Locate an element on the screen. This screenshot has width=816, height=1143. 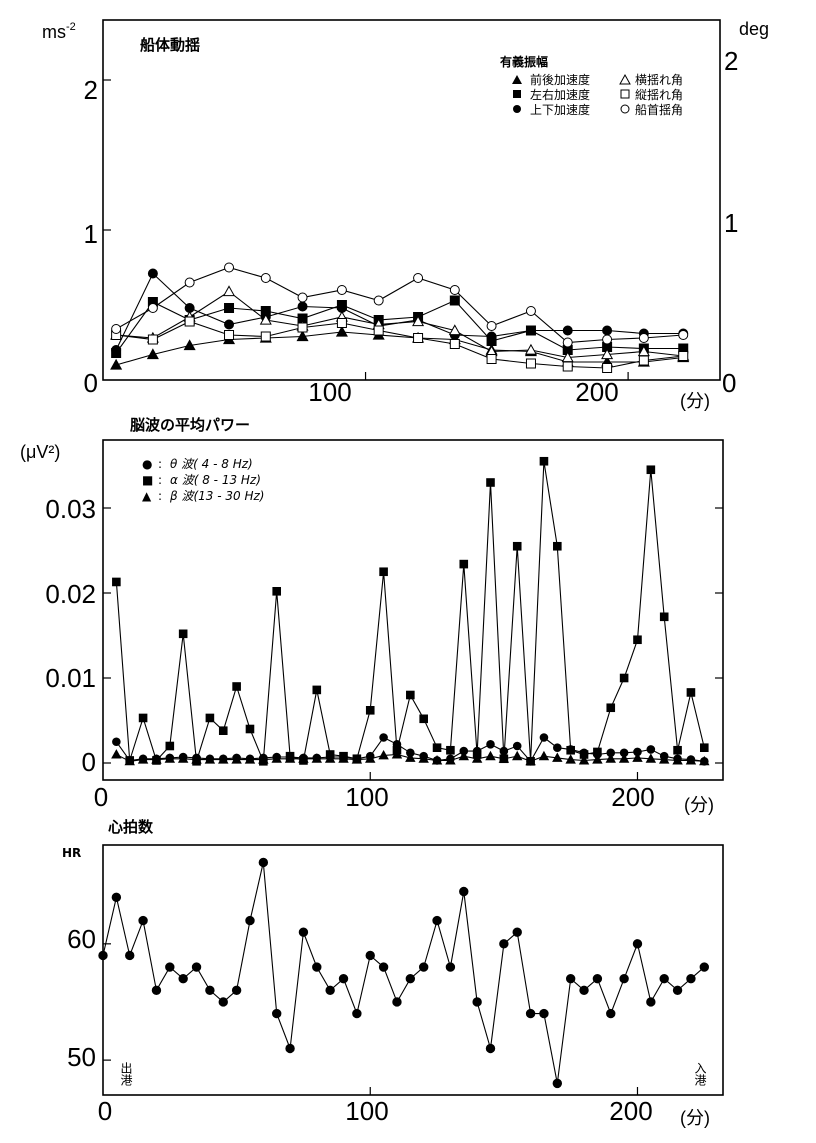
ship-ytick-right-2: 2 is located at coordinates (731, 61).